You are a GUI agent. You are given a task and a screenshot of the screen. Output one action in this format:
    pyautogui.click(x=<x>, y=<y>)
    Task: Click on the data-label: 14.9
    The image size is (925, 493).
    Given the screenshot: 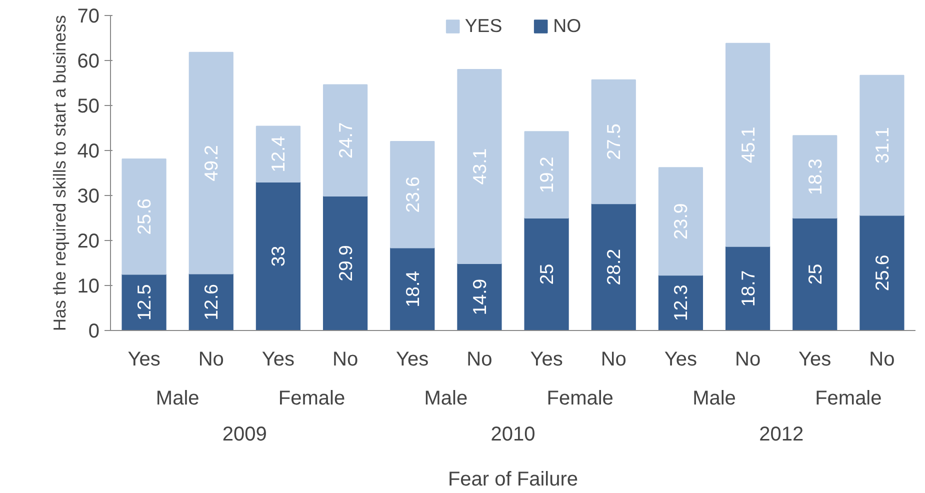 What is the action you would take?
    pyautogui.click(x=479, y=297)
    